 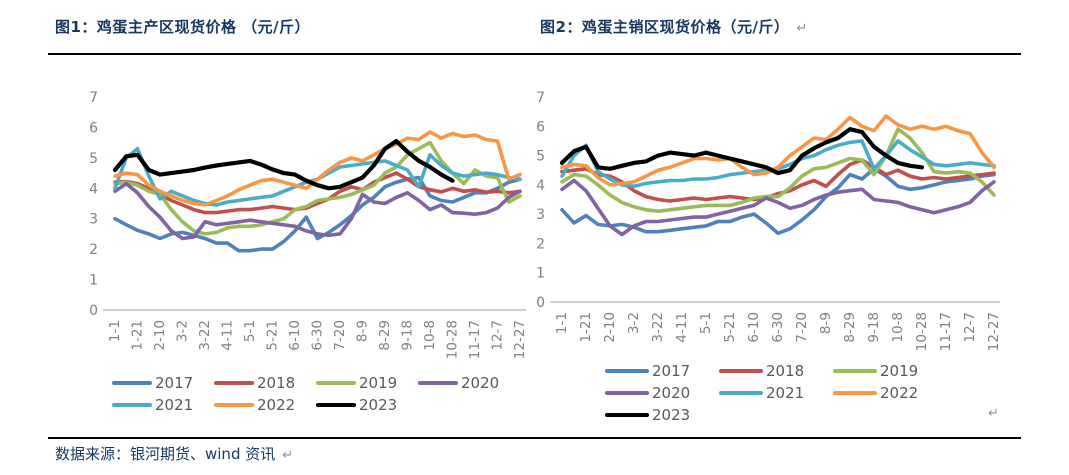 What do you see at coordinates (671, 393) in the screenshot?
I see `legend-label: 2020` at bounding box center [671, 393].